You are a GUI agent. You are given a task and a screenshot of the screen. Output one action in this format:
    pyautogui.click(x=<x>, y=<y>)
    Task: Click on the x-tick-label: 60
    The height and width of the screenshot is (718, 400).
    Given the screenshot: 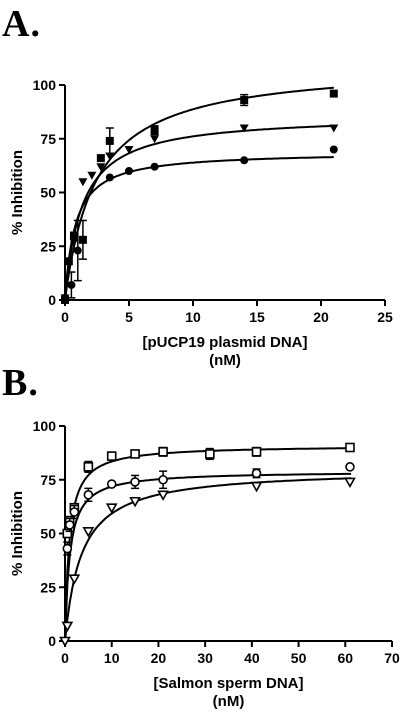 What is the action you would take?
    pyautogui.click(x=345, y=658)
    